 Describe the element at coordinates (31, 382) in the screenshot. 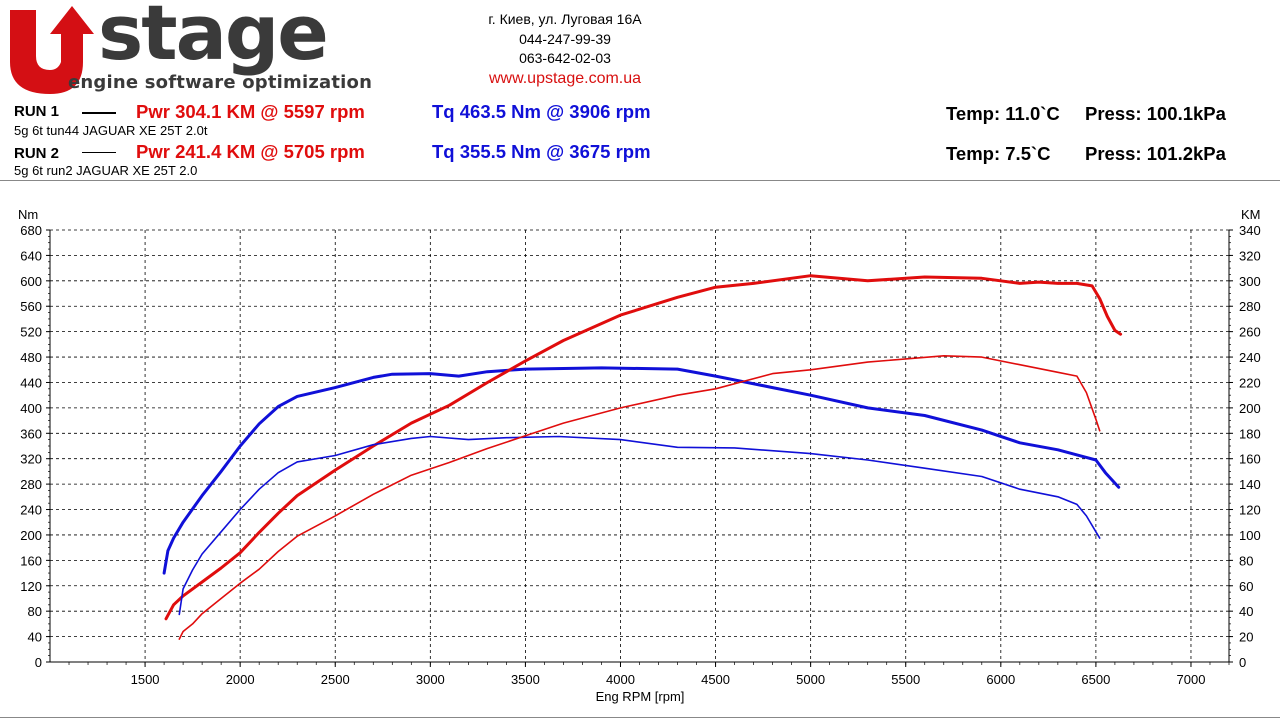

I see `y-left-tick-label: 440` at that location.